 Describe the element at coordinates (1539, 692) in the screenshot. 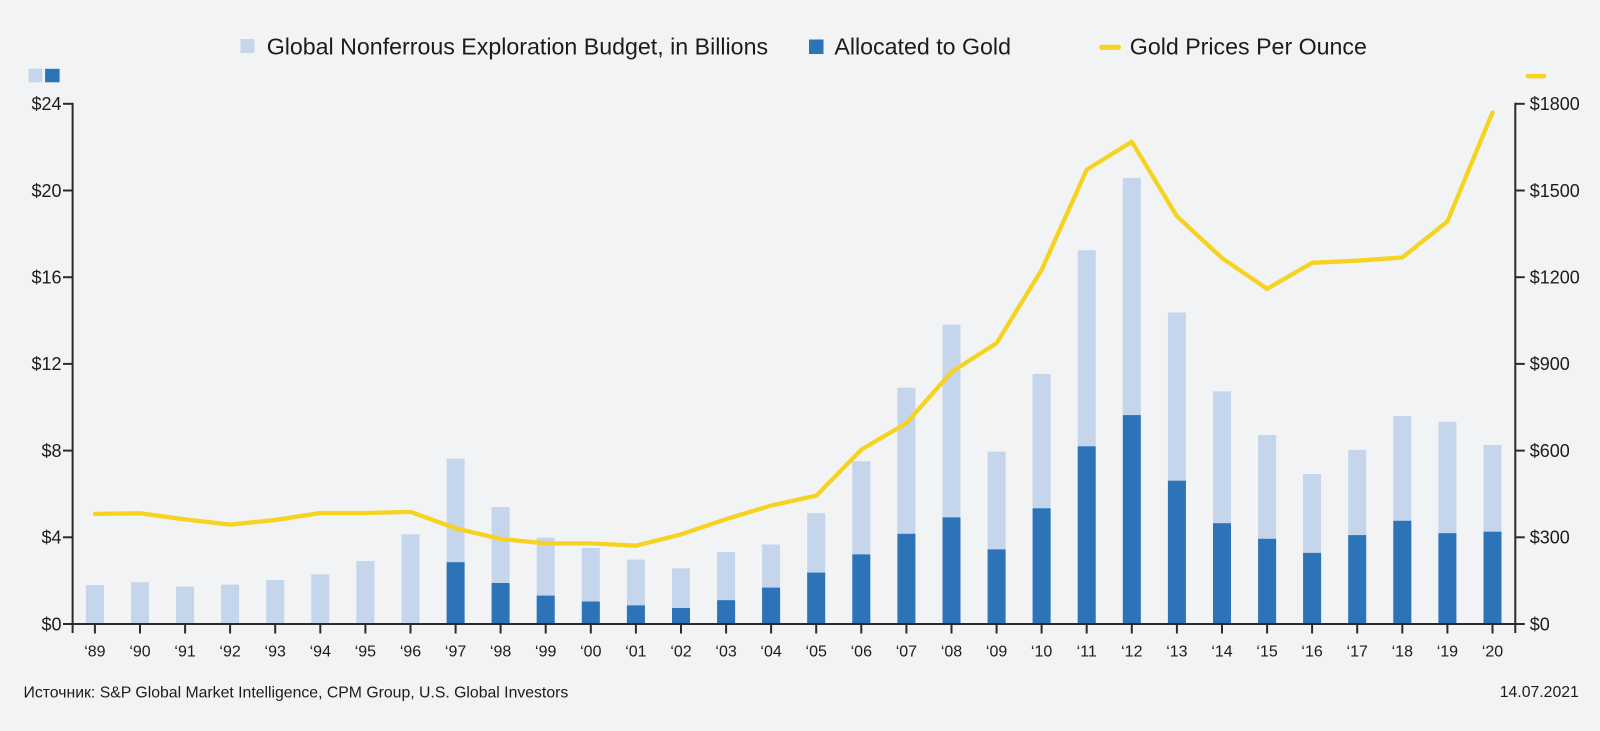

I see `svg-text: 14.07.2021` at that location.